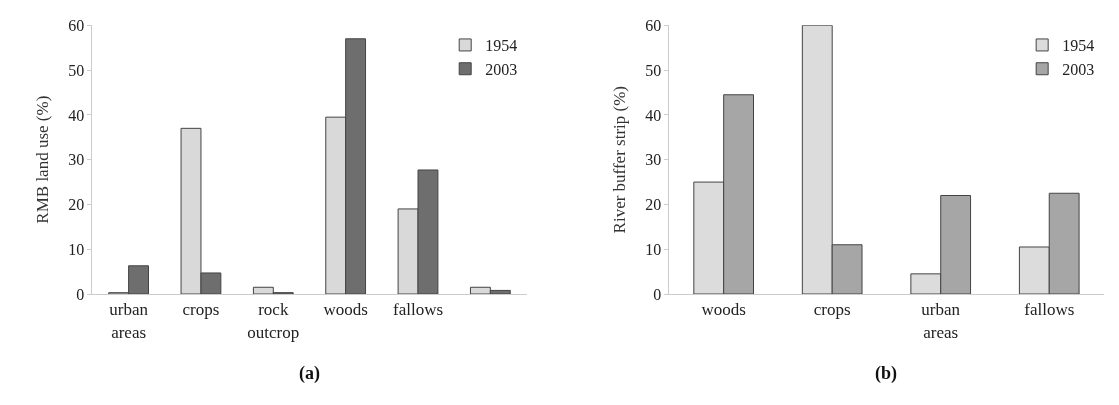 This screenshot has width=1119, height=405. Describe the element at coordinates (273, 321) in the screenshot. I see `x-tick-label: rock outcrop` at that location.